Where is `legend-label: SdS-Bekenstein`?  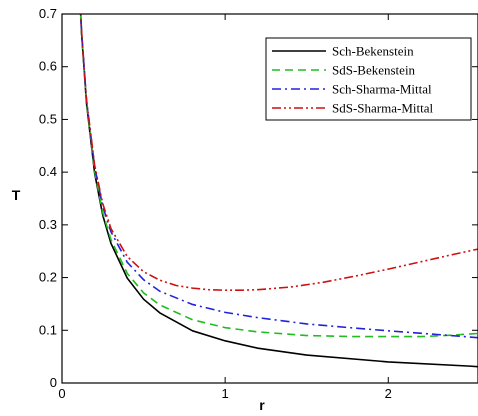
legend-label: SdS-Bekenstein is located at coordinates (374, 70).